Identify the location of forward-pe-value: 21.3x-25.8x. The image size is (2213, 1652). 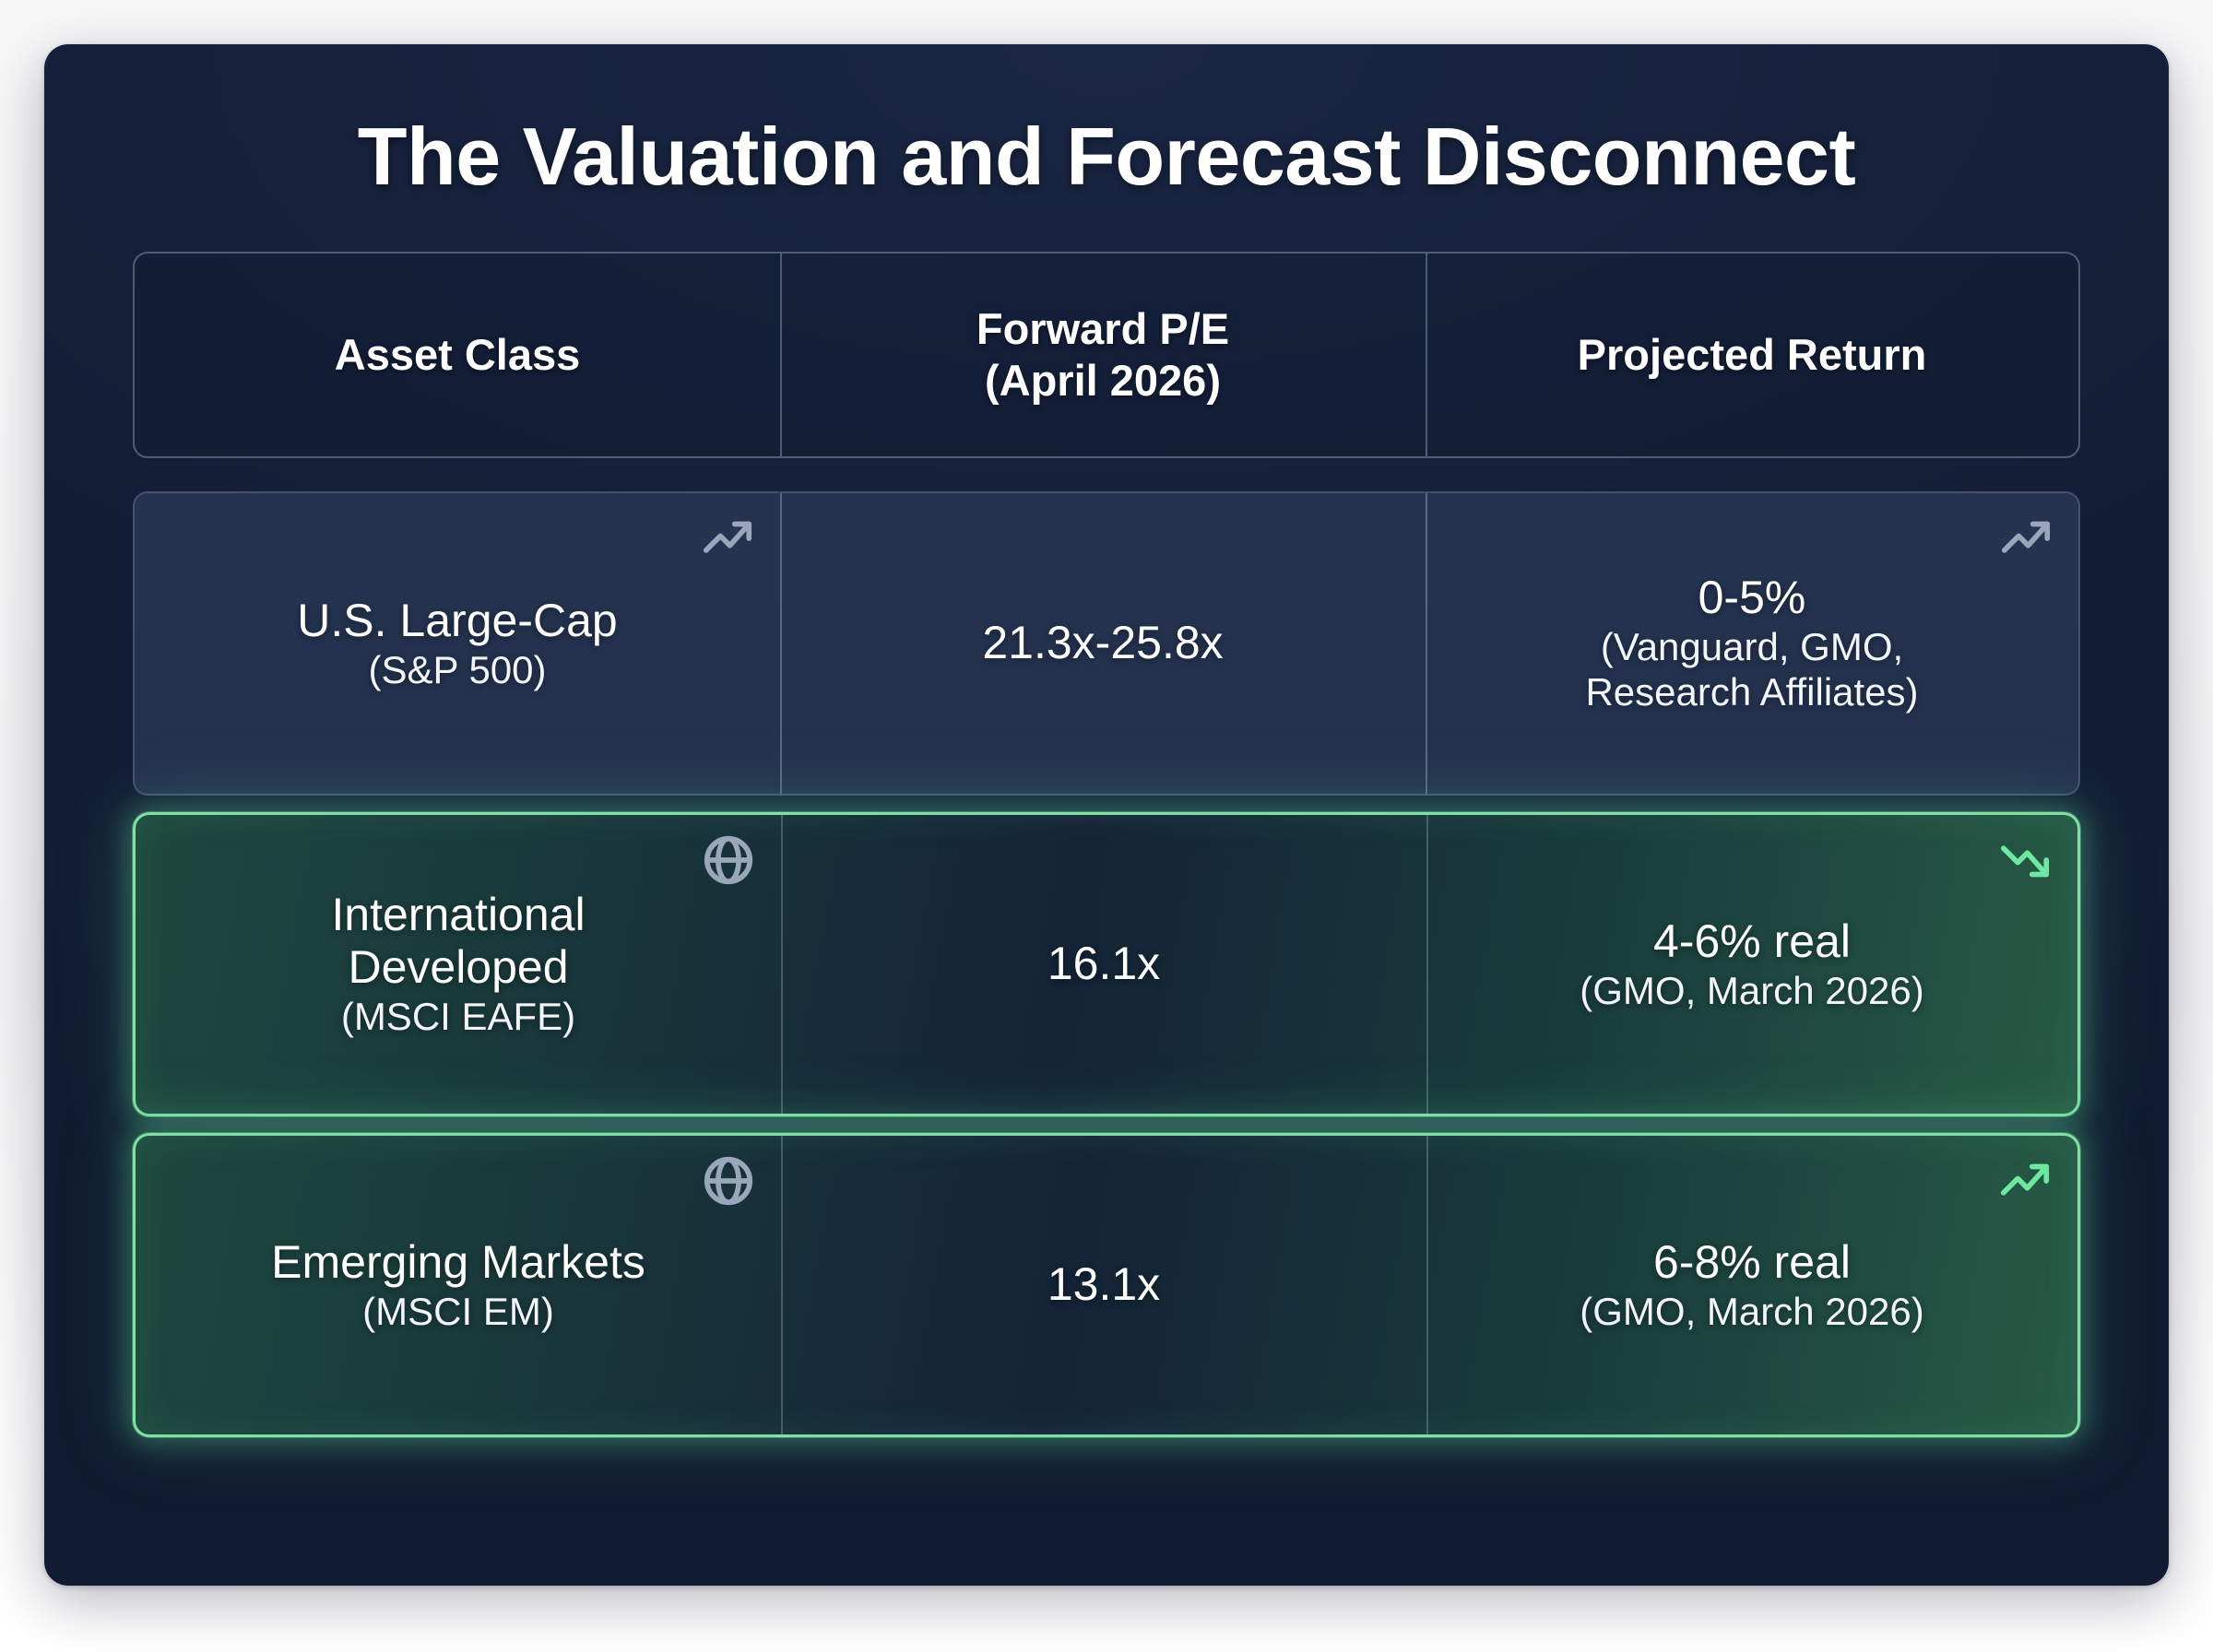
(1103, 643).